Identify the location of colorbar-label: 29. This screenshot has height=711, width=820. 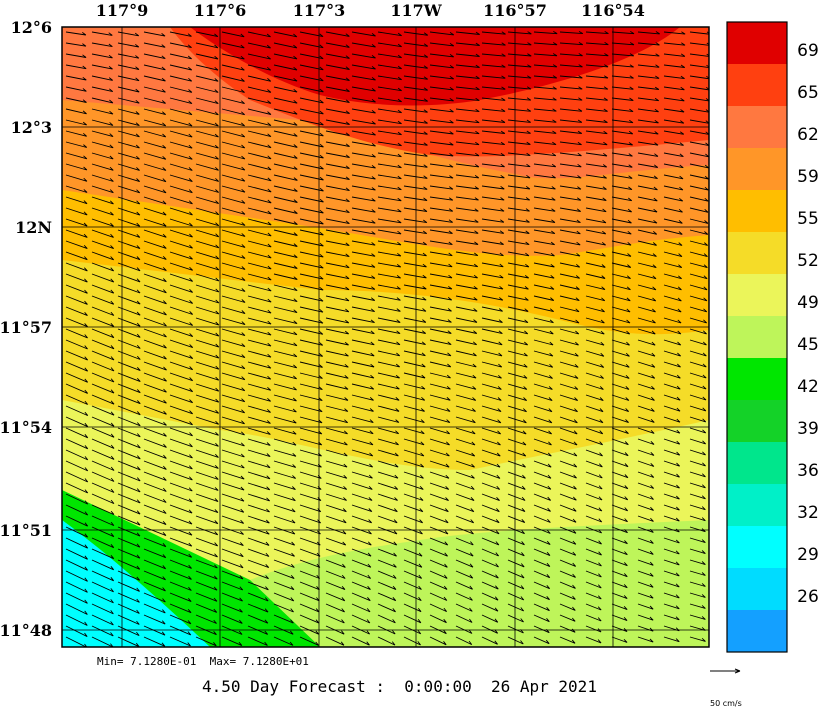
(808, 555).